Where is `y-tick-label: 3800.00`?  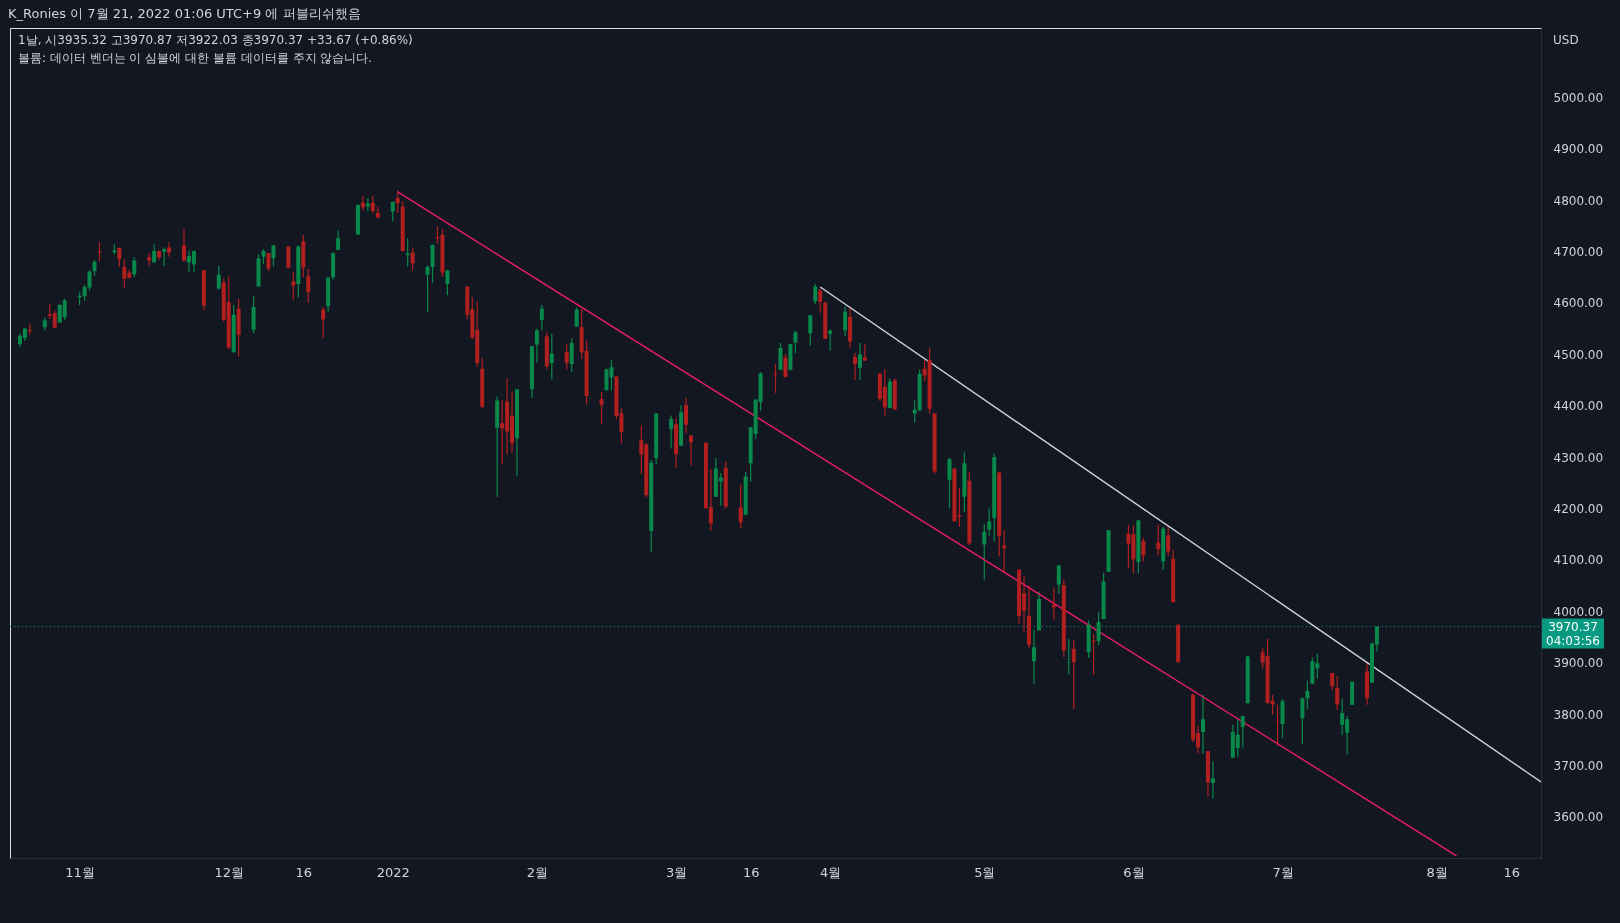
y-tick-label: 3800.00 is located at coordinates (1578, 714).